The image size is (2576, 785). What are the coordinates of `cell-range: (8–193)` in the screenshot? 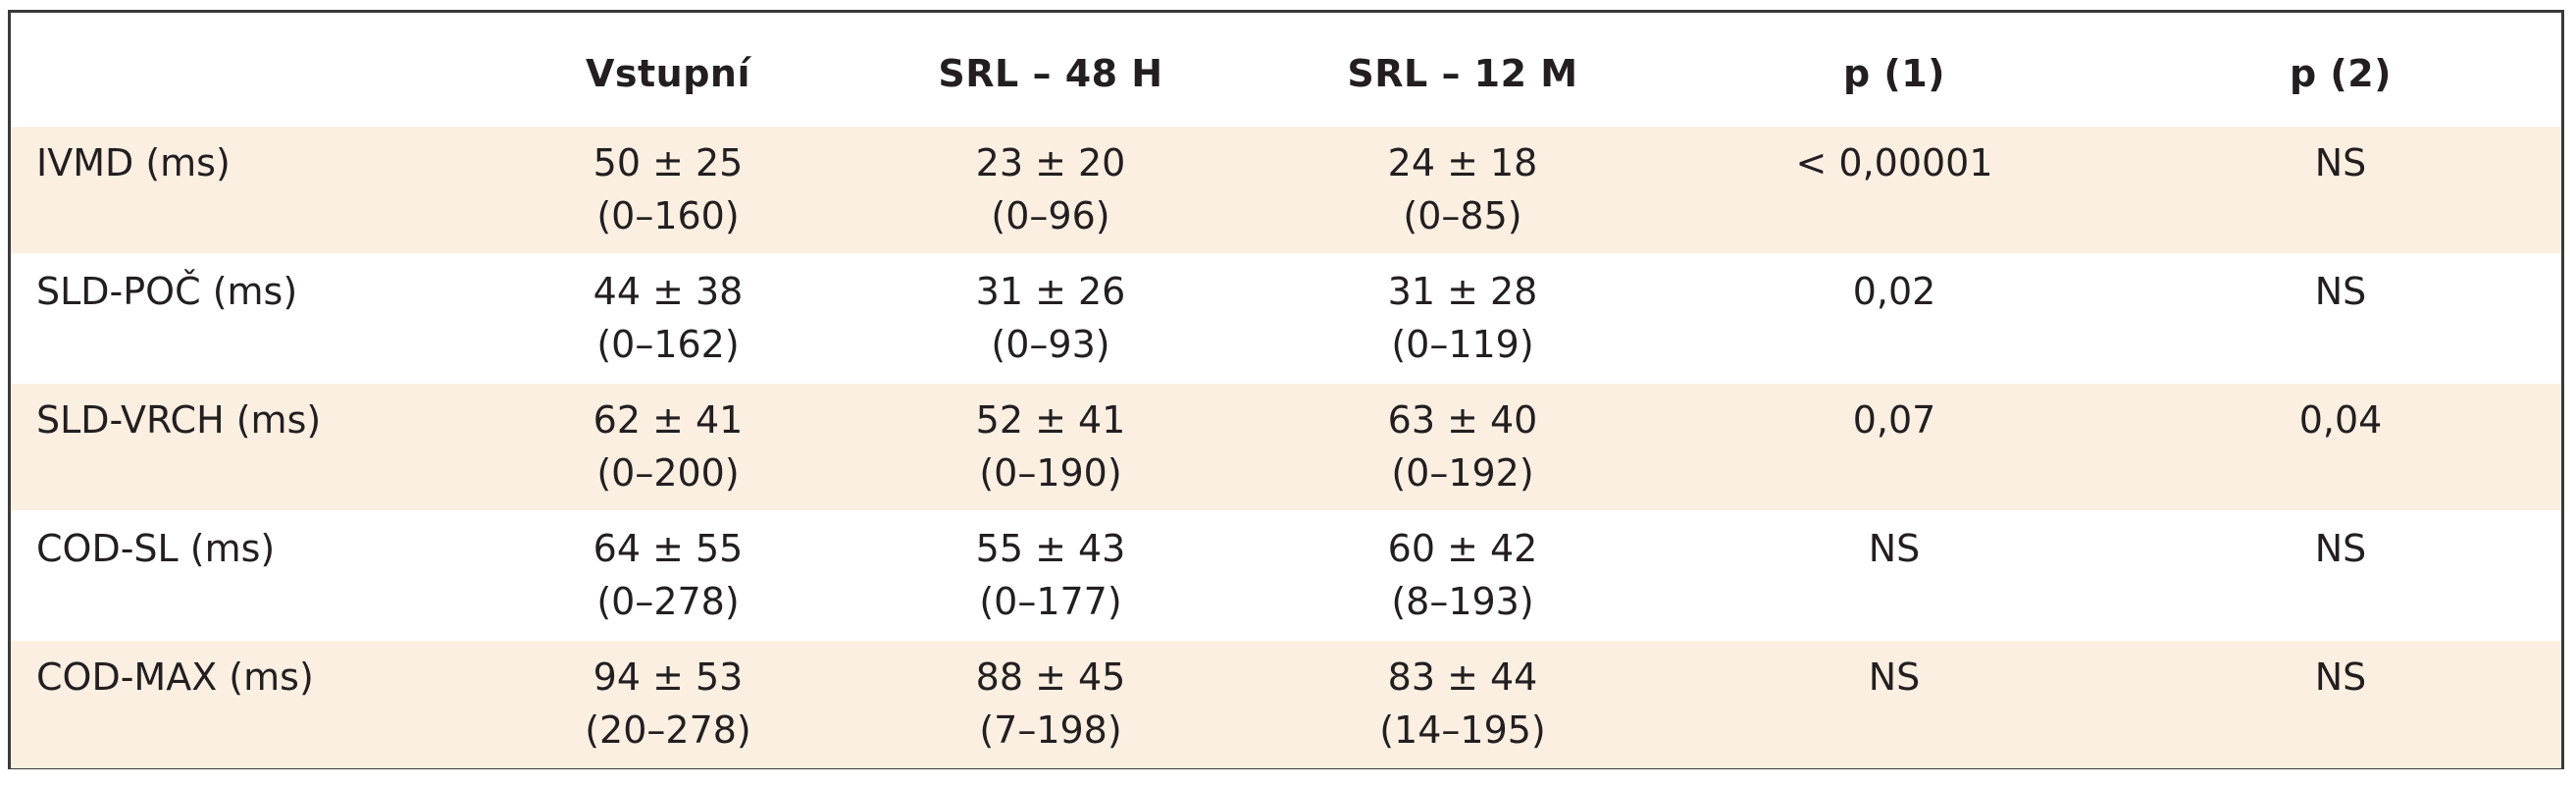 It's located at (1462, 601).